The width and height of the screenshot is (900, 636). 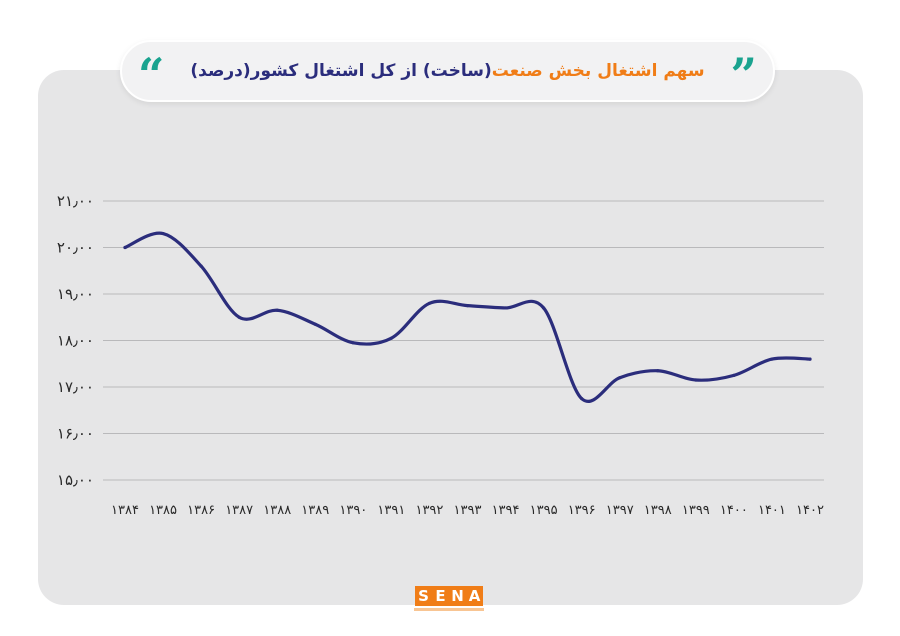 What do you see at coordinates (353, 510) in the screenshot?
I see `x-tick-label: ۱۳۹۰` at bounding box center [353, 510].